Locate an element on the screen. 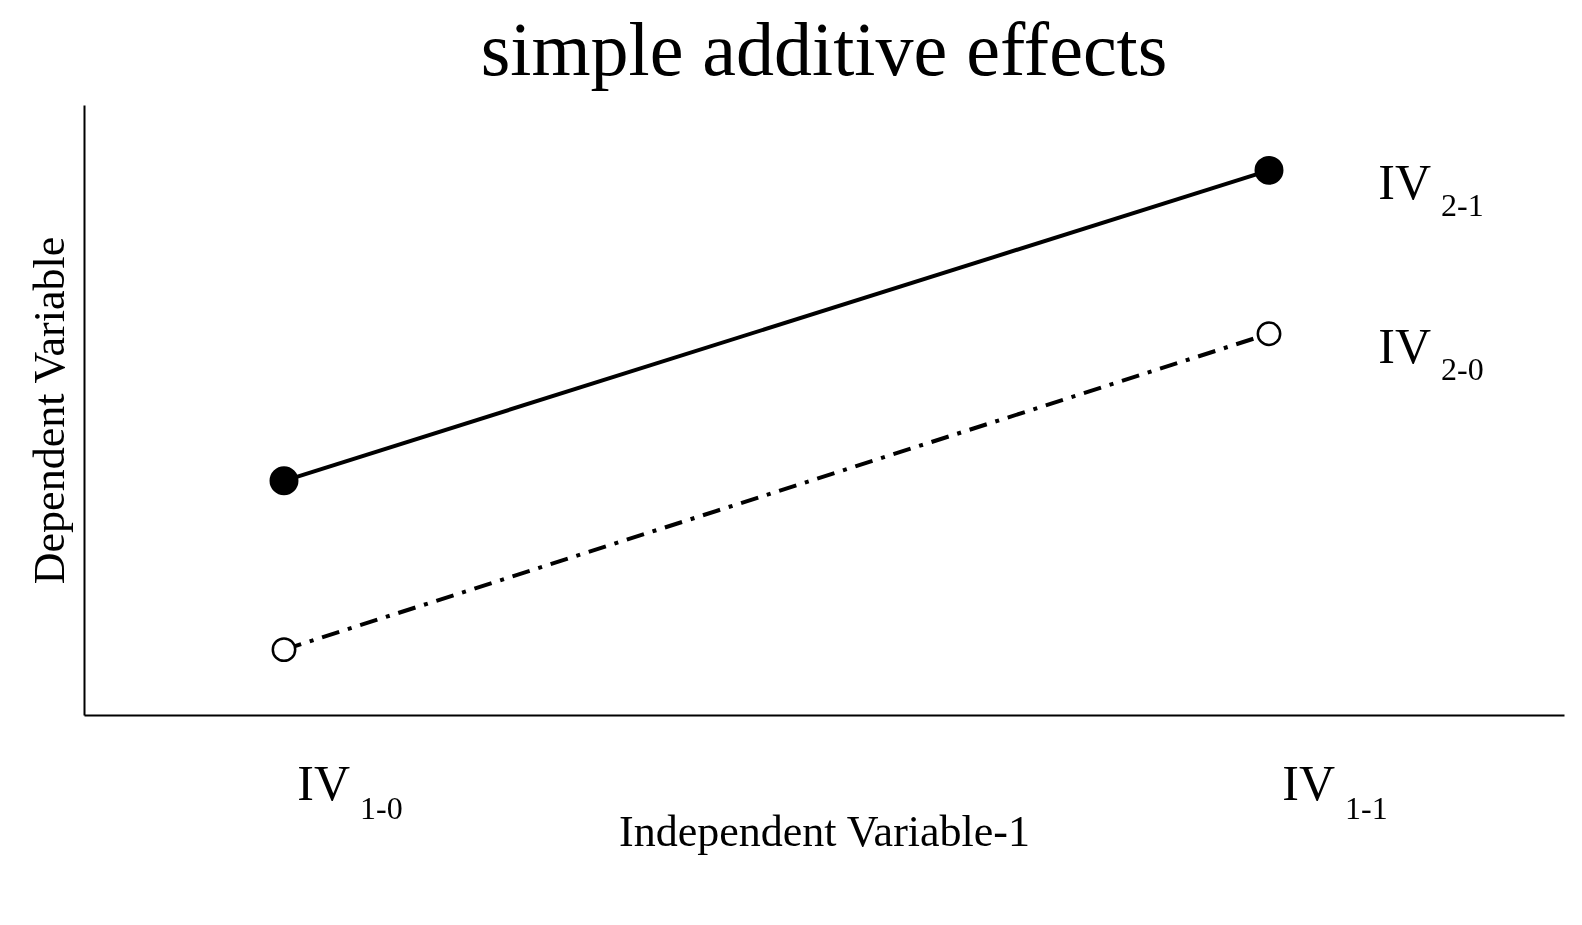 This screenshot has height=925, width=1582. chart-title: simple additive effects is located at coordinates (824, 49).